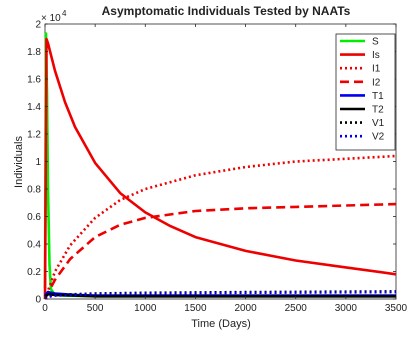  What do you see at coordinates (378, 110) in the screenshot?
I see `legend-label-t2: T2` at bounding box center [378, 110].